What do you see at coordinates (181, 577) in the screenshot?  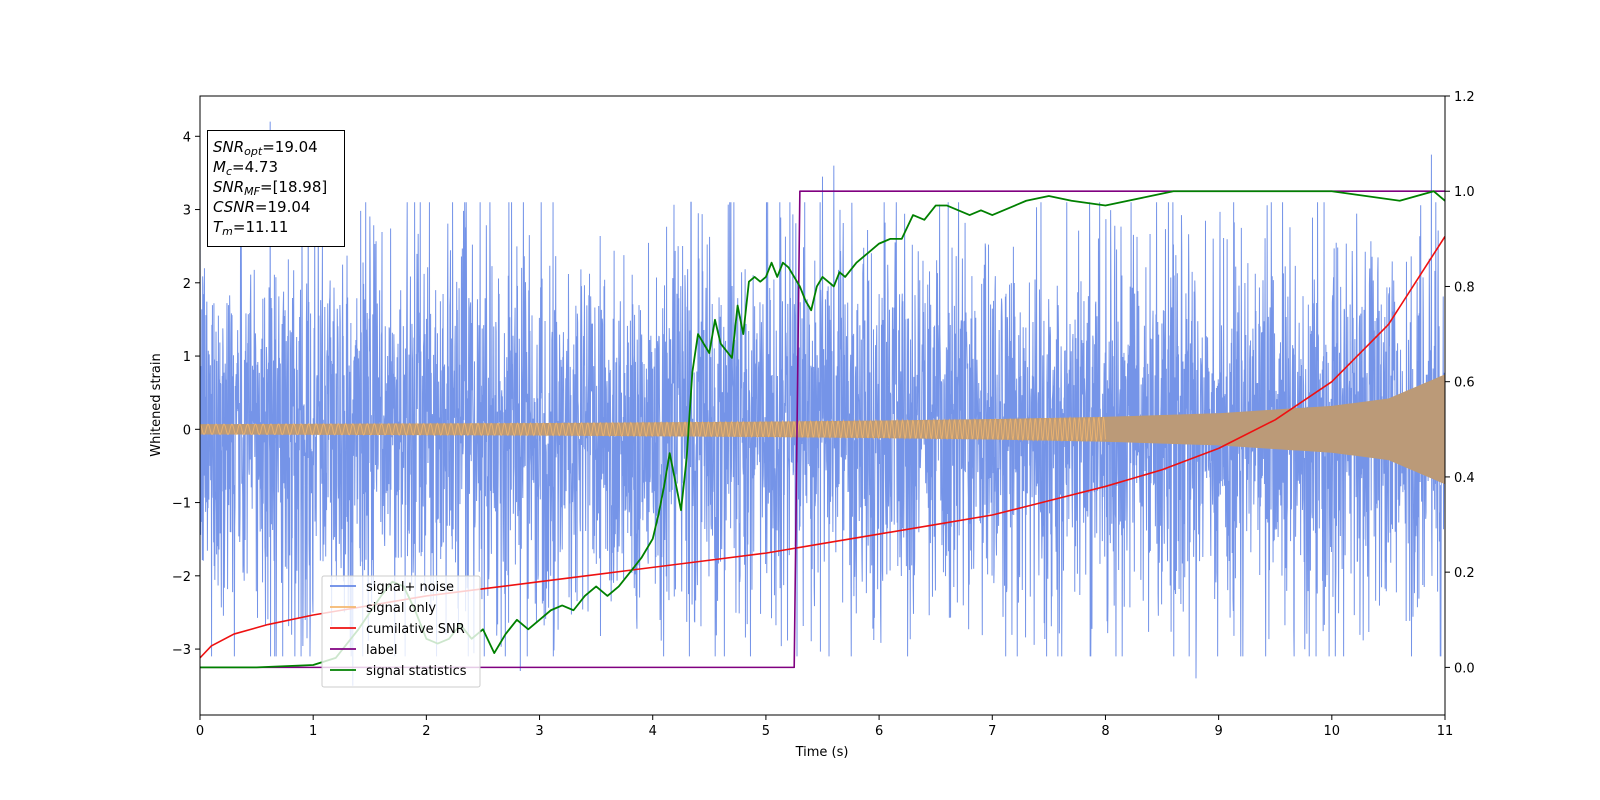 I see `y-tick-label: −2` at bounding box center [181, 577].